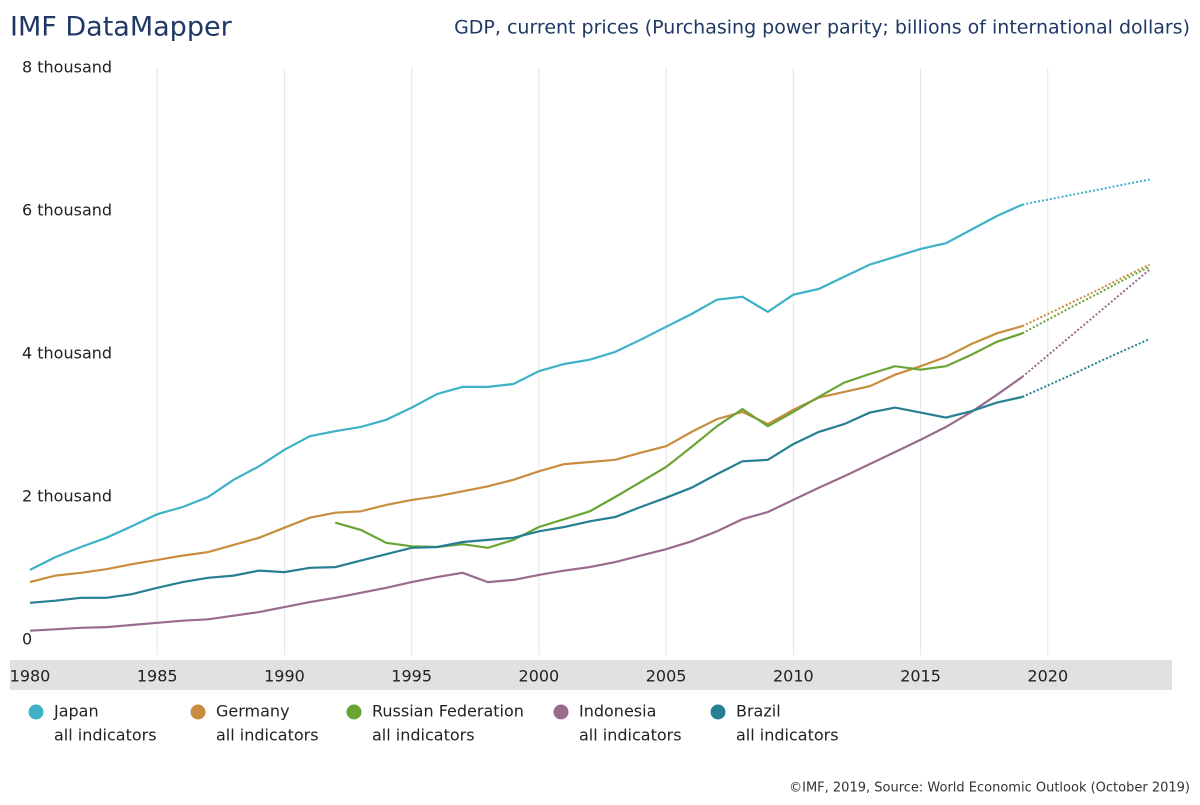  I want to click on x-tick-label: 2015, so click(920, 676).